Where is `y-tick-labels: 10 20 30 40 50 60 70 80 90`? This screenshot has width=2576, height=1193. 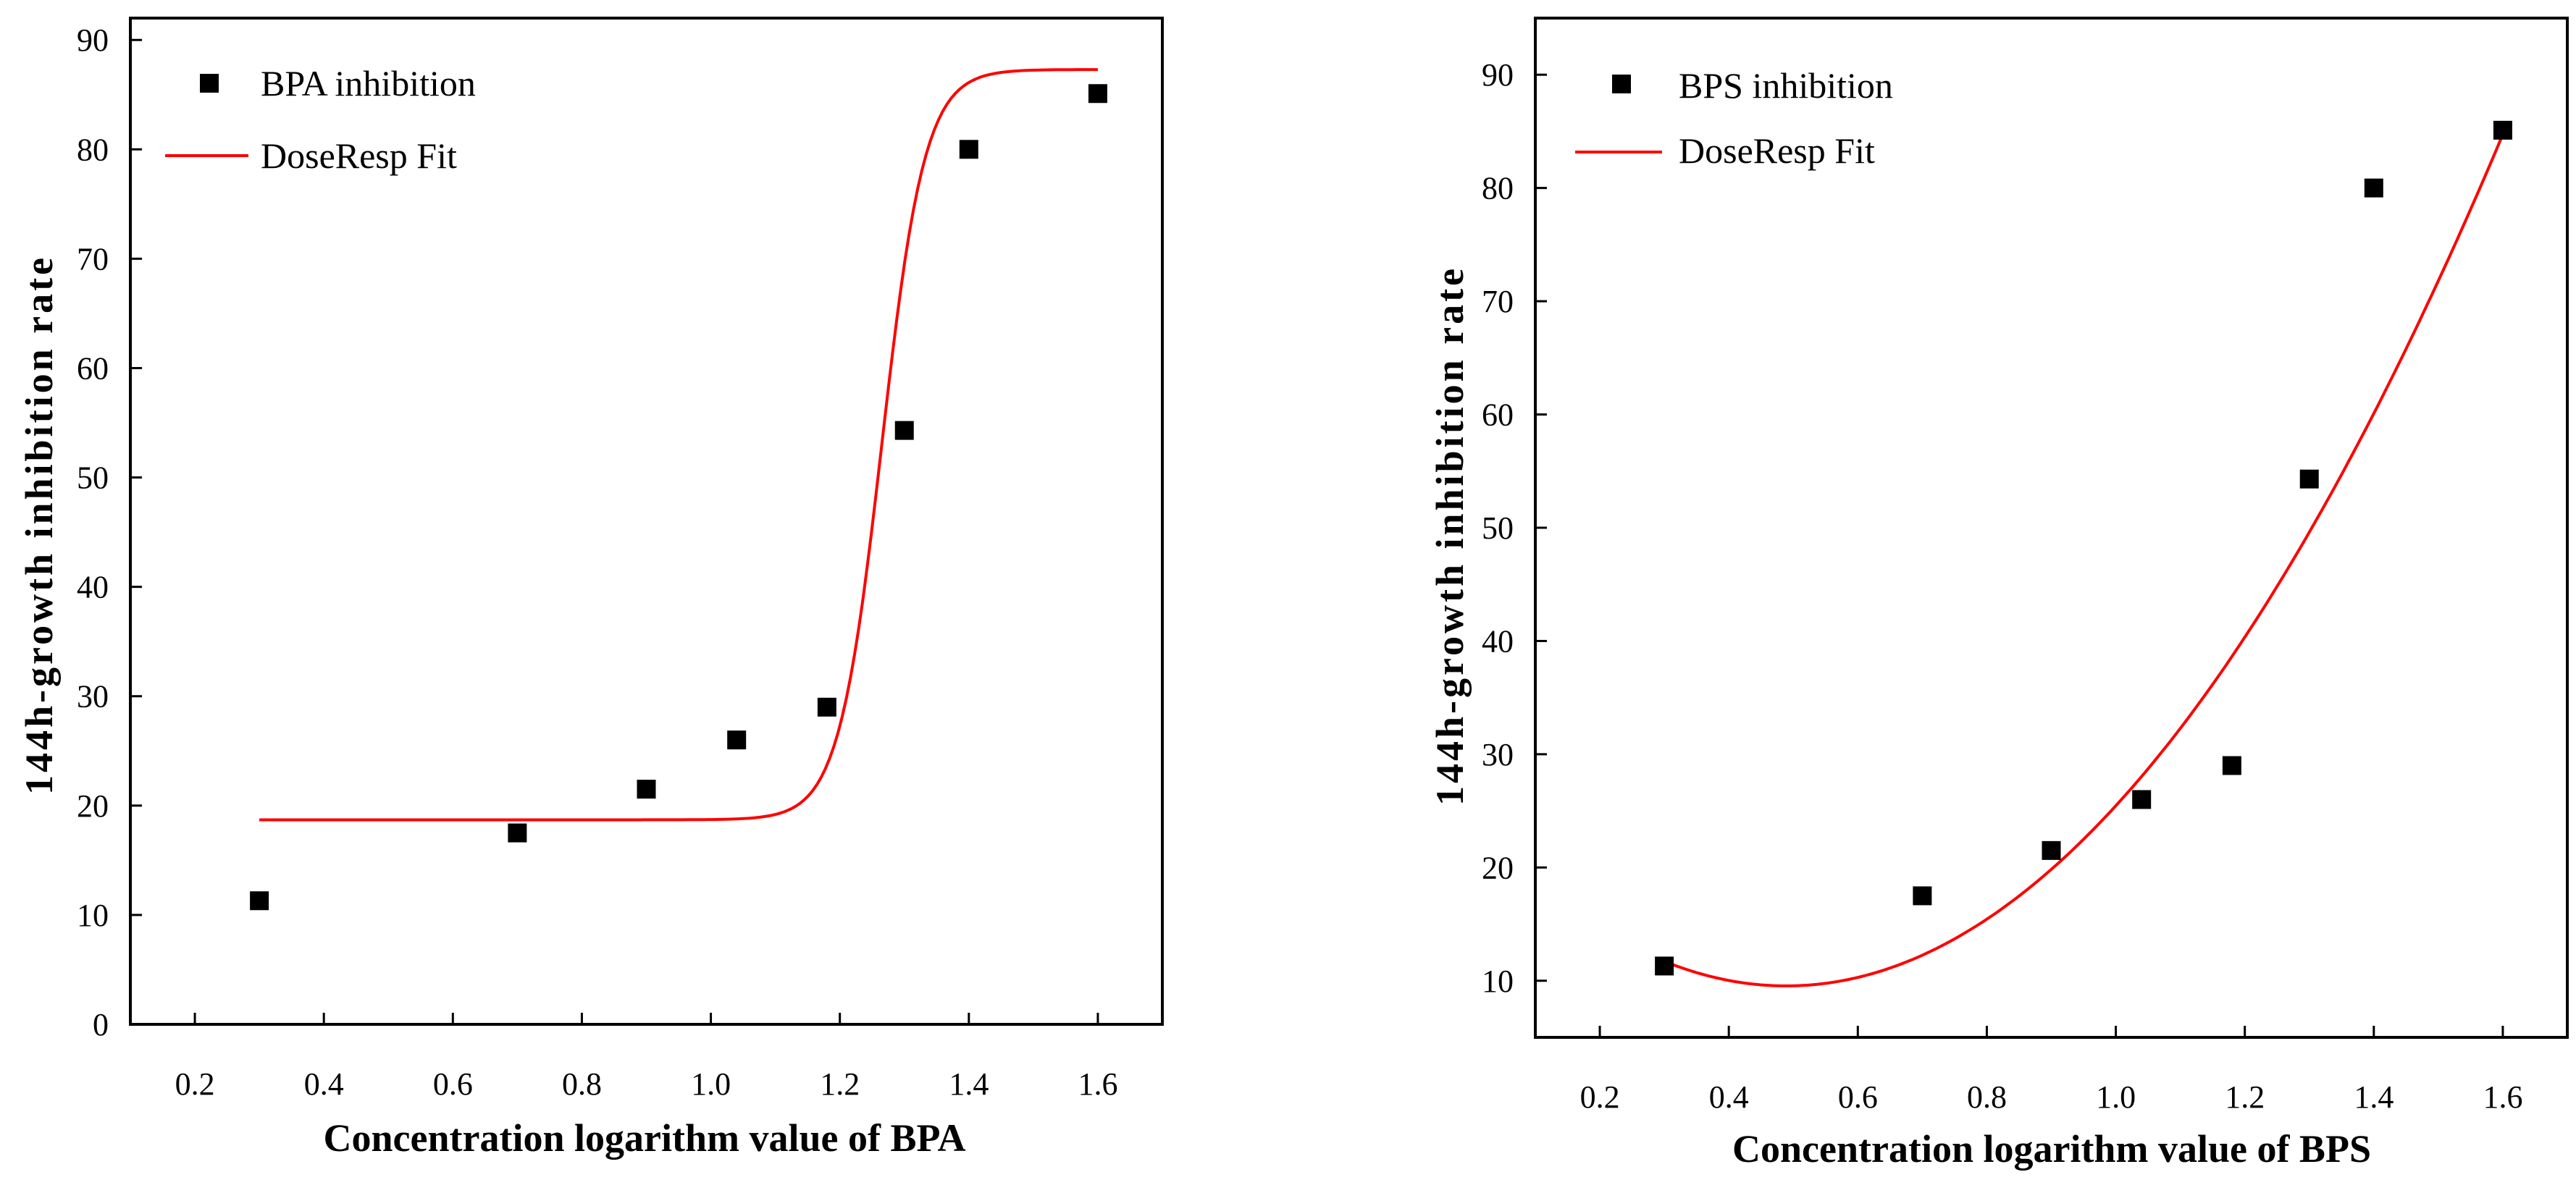
y-tick-labels: 10 20 30 40 50 60 70 80 90 is located at coordinates (1498, 528).